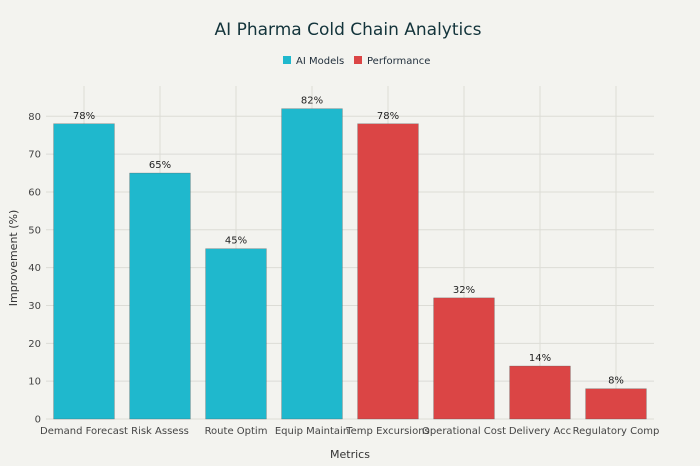 Image resolution: width=700 pixels, height=466 pixels. Describe the element at coordinates (350, 454) in the screenshot. I see `x-axis-label: Metrics` at that location.